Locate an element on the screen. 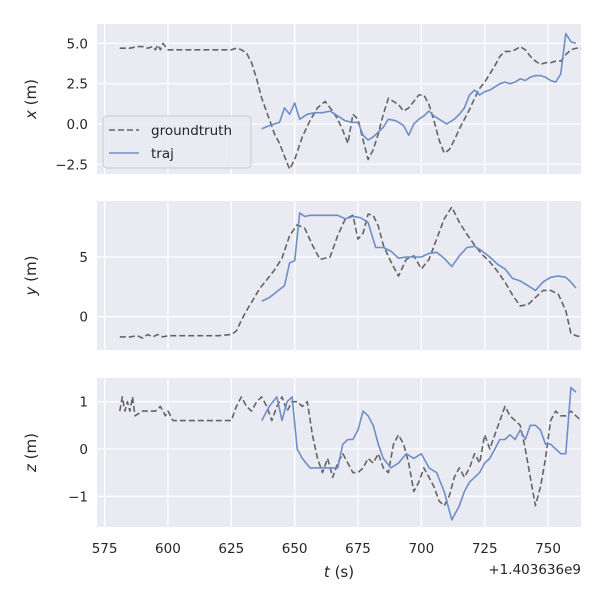 The image size is (600, 600). y-tick-label: 2.5 is located at coordinates (77, 85).